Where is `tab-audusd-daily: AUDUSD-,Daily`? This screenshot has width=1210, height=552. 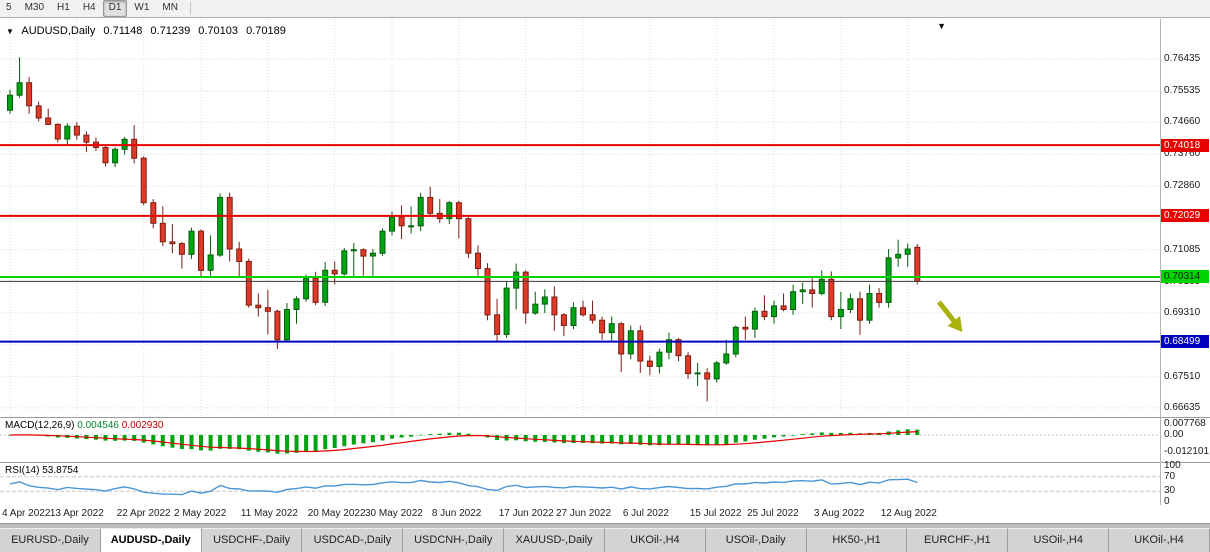
tab-audusd-daily: AUDUSD-,Daily is located at coordinates (151, 540).